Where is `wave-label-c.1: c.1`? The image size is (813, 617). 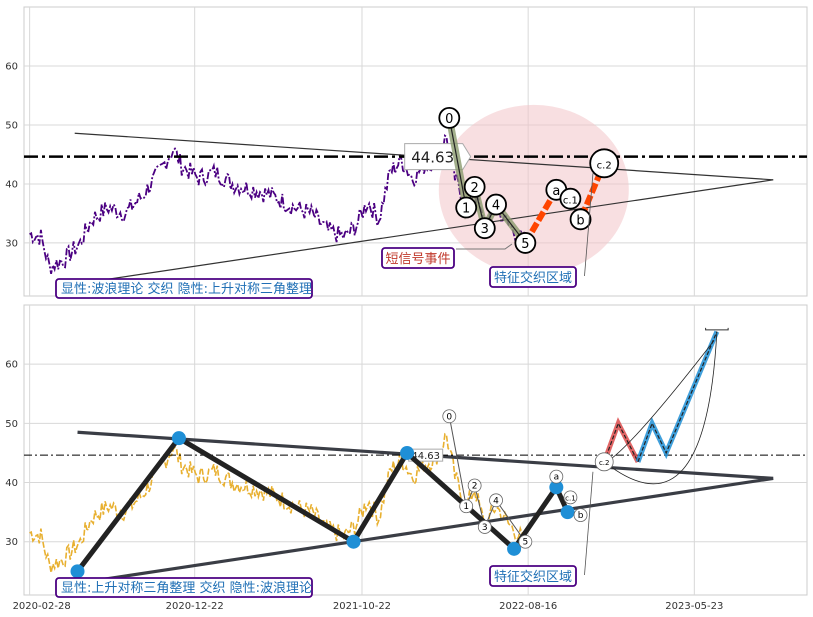
wave-label-c.1: c.1 is located at coordinates (570, 198).